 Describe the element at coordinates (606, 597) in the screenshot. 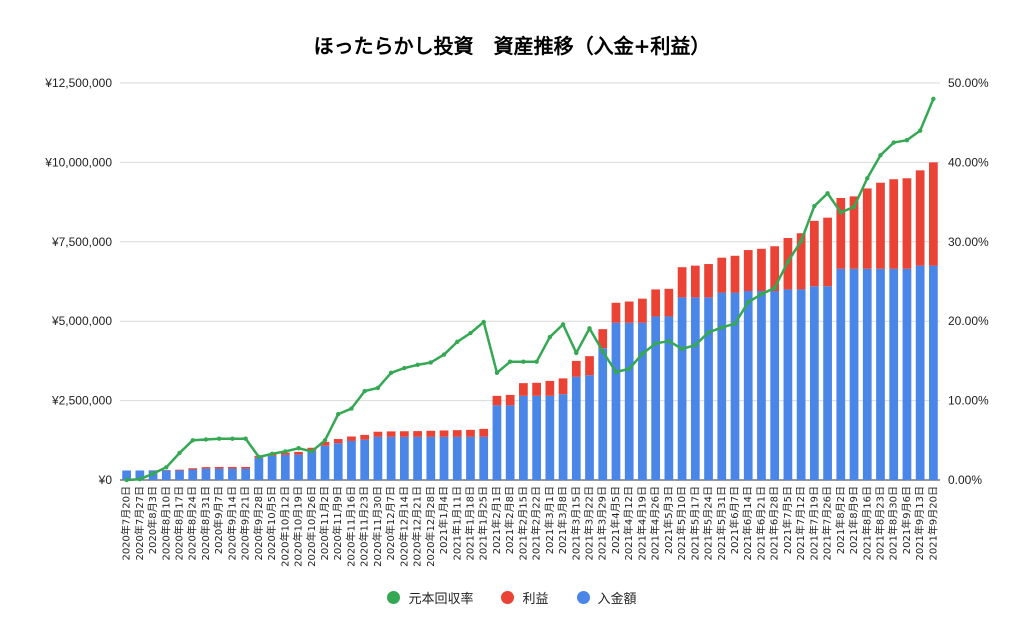

I see `legend-item: 入金額` at that location.